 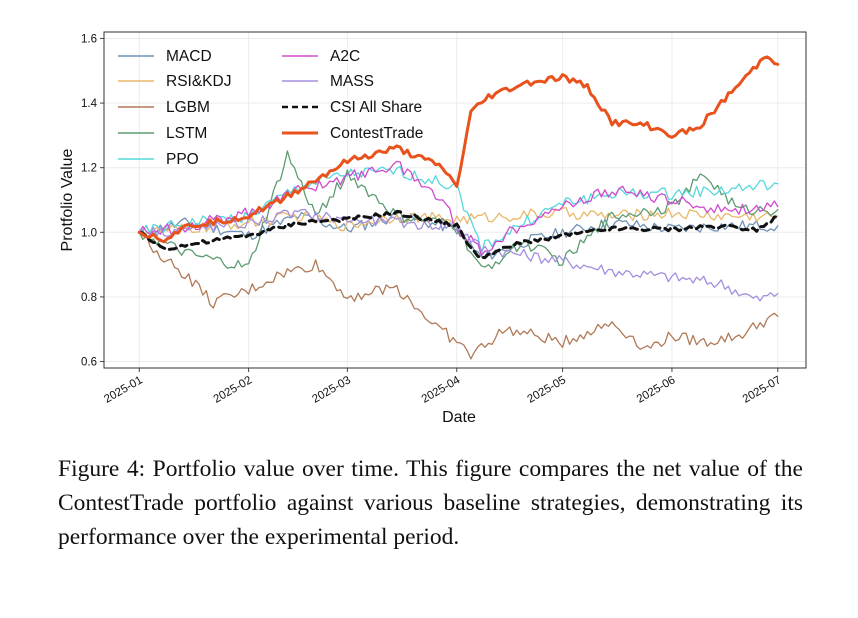 I want to click on series-line-csi-all-share, so click(x=458, y=234).